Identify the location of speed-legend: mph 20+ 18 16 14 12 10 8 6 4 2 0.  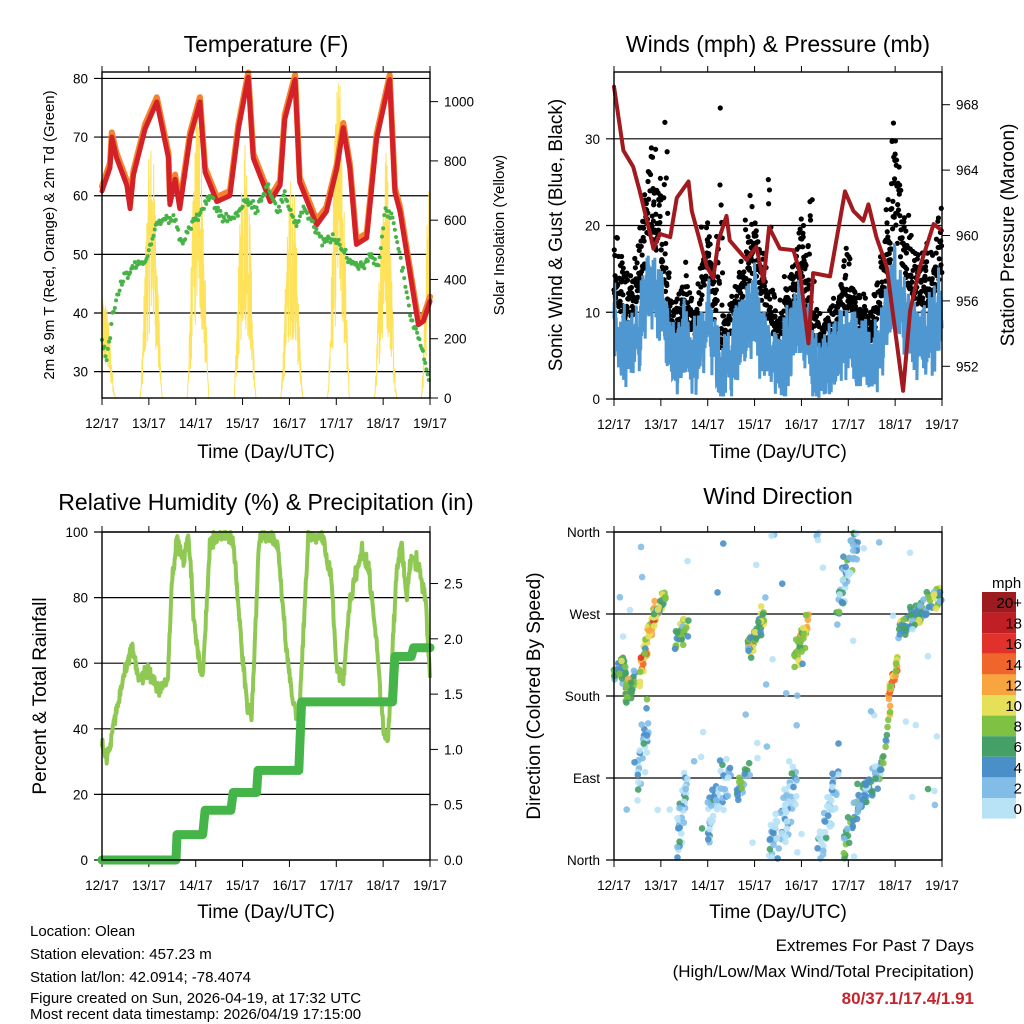
(1002, 697).